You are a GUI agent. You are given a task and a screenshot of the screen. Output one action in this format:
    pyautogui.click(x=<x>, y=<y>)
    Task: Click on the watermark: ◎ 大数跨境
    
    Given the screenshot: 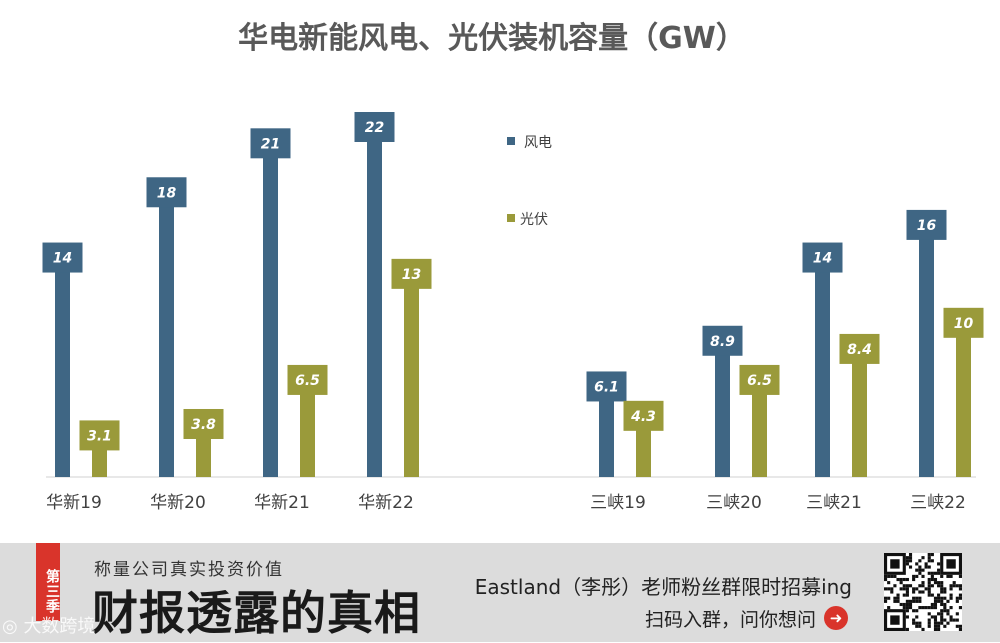 What is the action you would take?
    pyautogui.click(x=48, y=625)
    